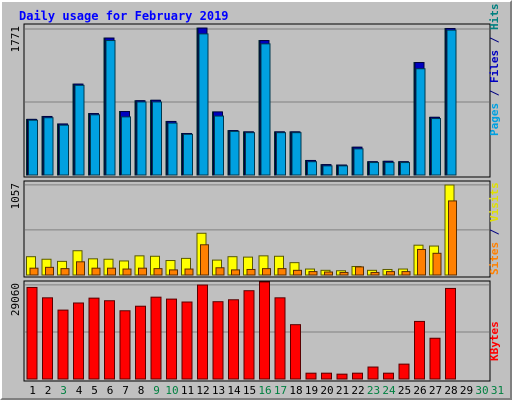 Image resolution: width=512 pixels, height=400 pixels. What do you see at coordinates (218, 390) in the screenshot?
I see `x-tick-label: 13` at bounding box center [218, 390].